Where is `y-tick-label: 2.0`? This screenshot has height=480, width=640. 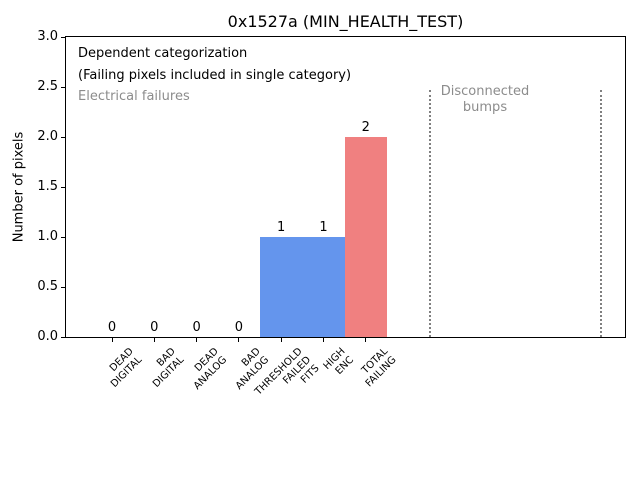 y-tick-label: 2.0 is located at coordinates (47, 136).